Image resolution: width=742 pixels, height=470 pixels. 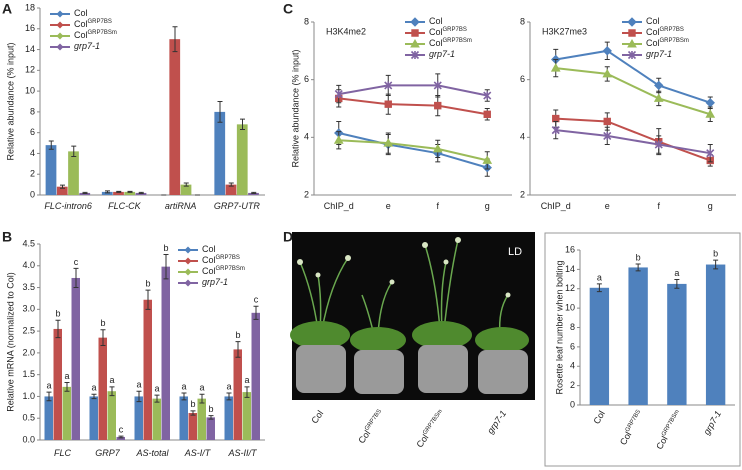 What do you see at coordinates (496, 422) in the screenshot?
I see `genotype-label: grp7-1` at bounding box center [496, 422].